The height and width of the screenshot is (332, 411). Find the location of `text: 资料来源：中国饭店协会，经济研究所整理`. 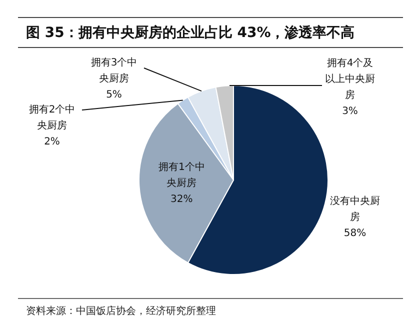

text: 资料来源：中国饭店协会，经济研究所整理 is located at coordinates (210, 310).